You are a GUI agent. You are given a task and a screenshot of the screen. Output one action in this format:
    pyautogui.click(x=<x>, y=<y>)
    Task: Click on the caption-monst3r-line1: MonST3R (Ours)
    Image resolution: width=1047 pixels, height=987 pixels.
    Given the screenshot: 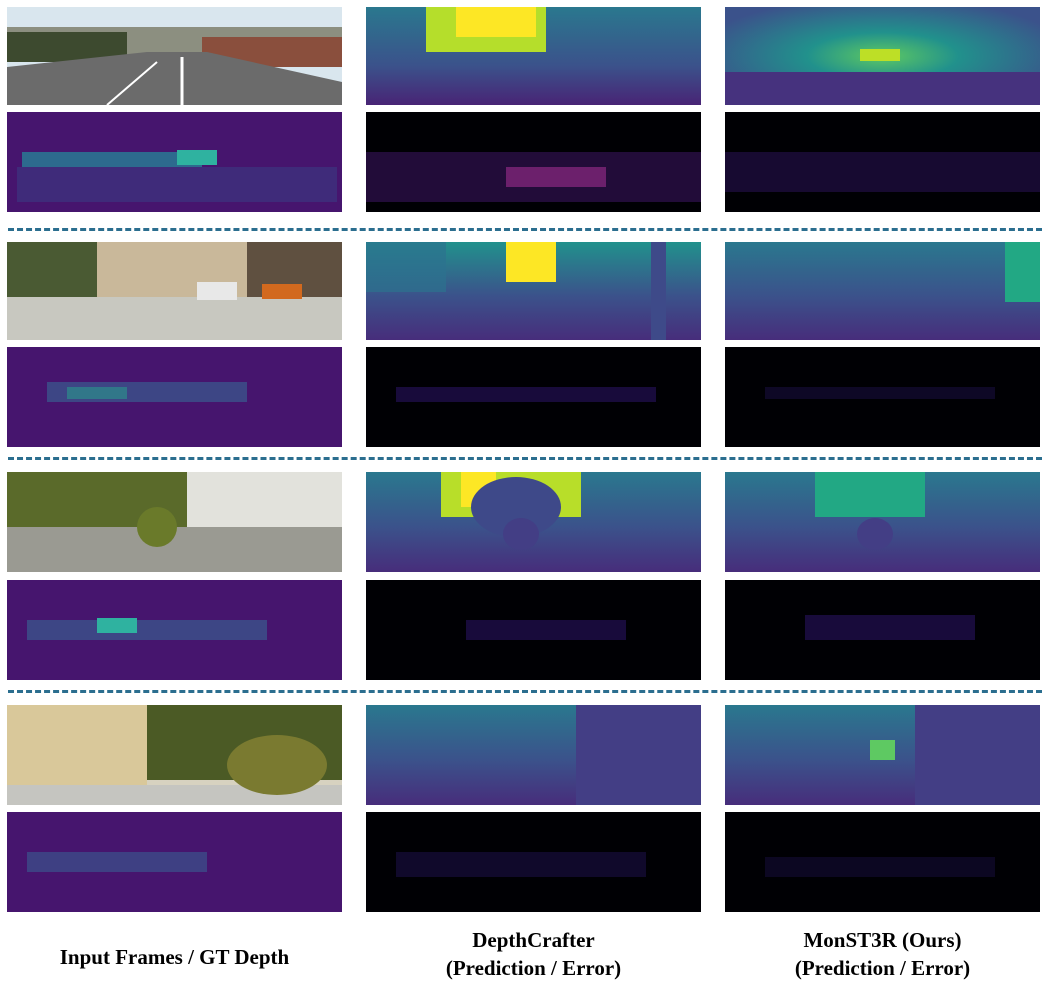 What is the action you would take?
    pyautogui.click(x=882, y=940)
    